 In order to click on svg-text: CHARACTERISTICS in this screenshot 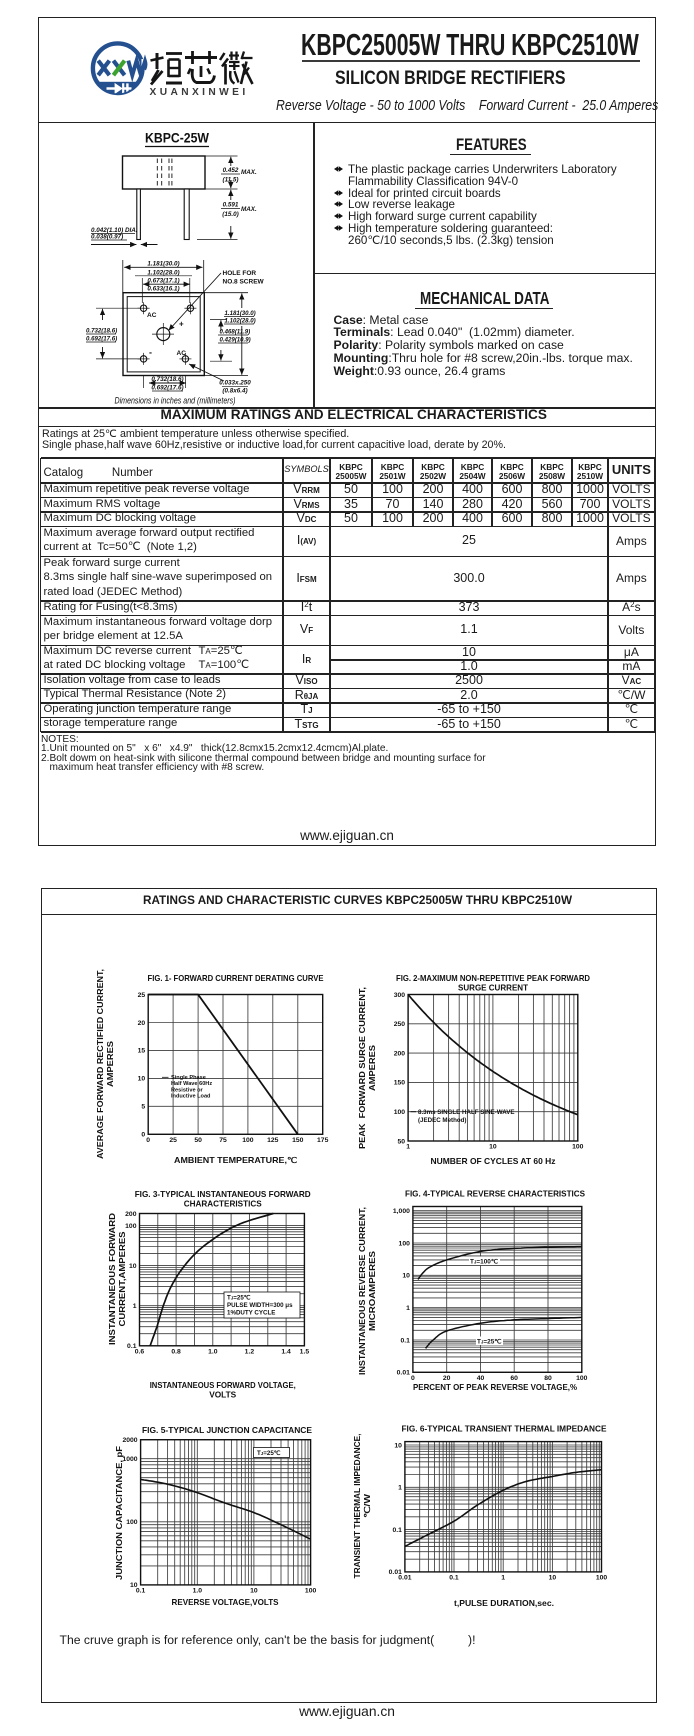, I will do `click(223, 1204)`.